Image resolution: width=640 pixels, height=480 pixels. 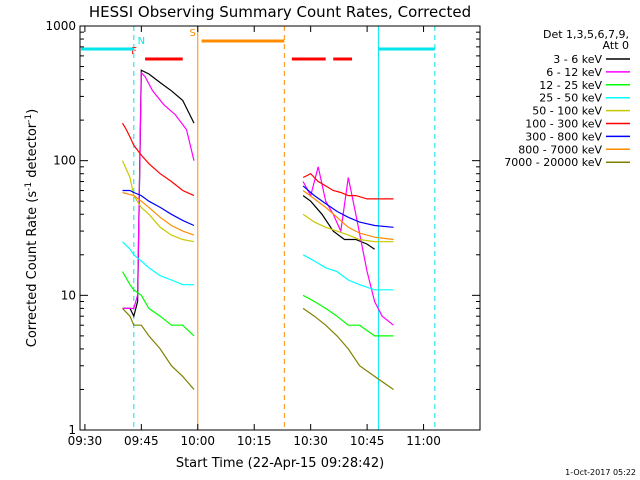 I want to click on legend-label-8: 7000 - 20000 keV, so click(x=553, y=162).